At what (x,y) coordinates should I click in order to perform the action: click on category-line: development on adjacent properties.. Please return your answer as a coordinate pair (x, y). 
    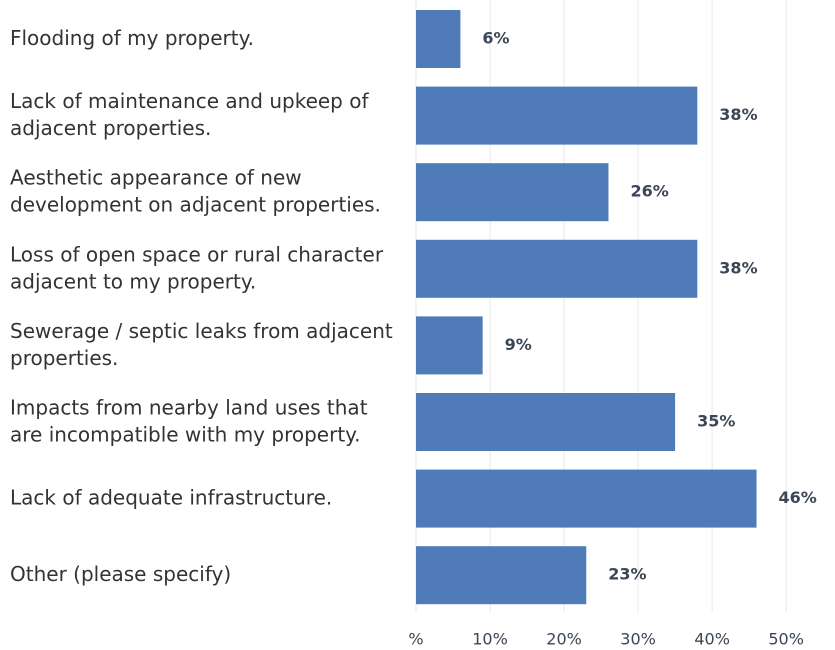
    Looking at the image, I should click on (195, 204).